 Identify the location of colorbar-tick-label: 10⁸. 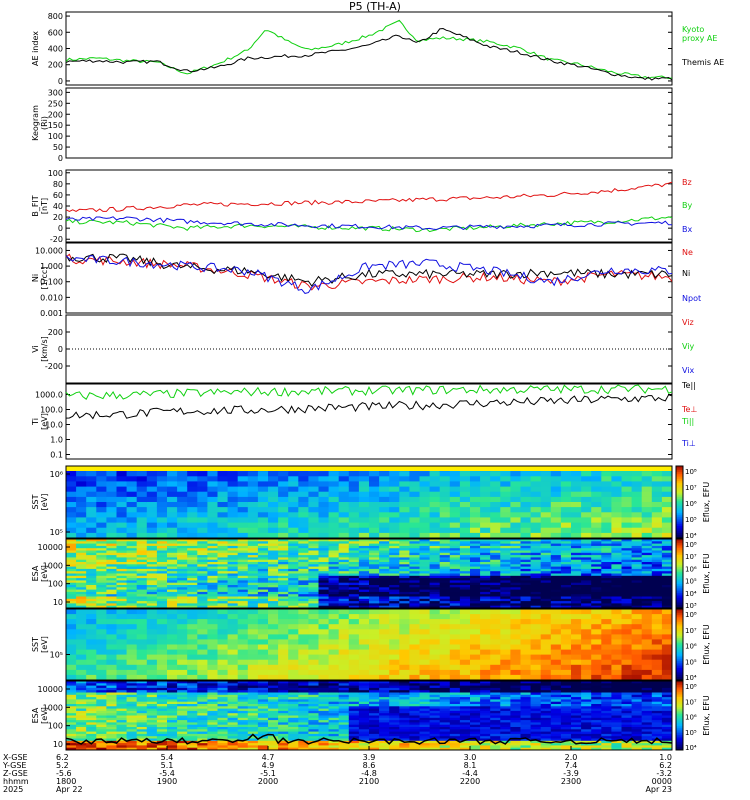
(691, 545).